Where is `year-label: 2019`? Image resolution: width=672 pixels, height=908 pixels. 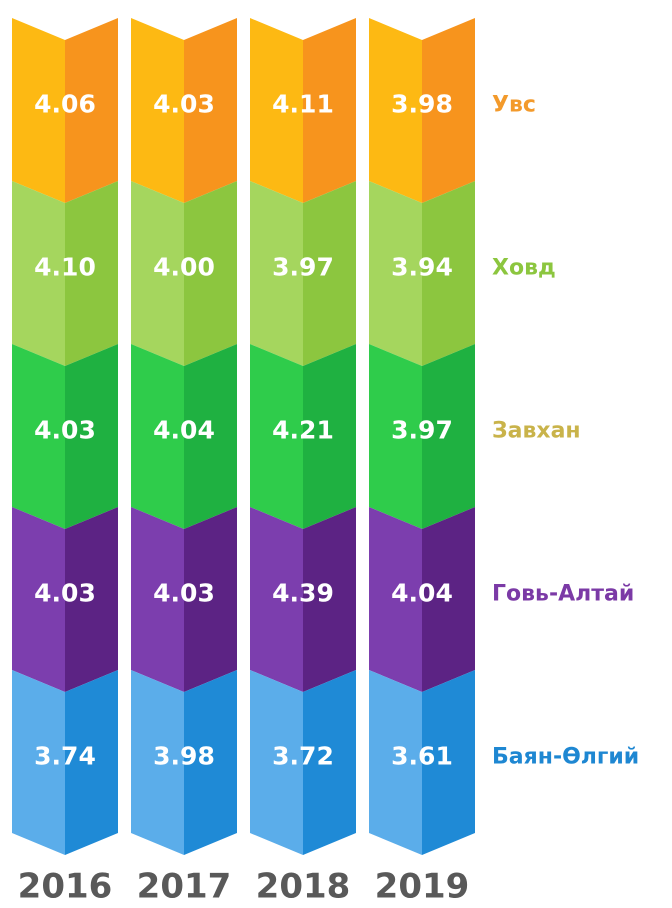 year-label: 2019 is located at coordinates (422, 887).